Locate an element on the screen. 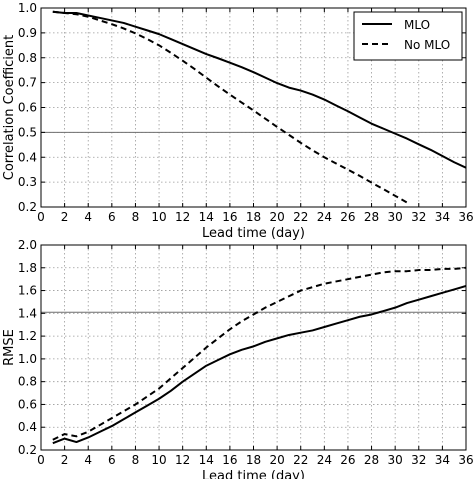  rmse-x-tick-label: 26 is located at coordinates (347, 460).